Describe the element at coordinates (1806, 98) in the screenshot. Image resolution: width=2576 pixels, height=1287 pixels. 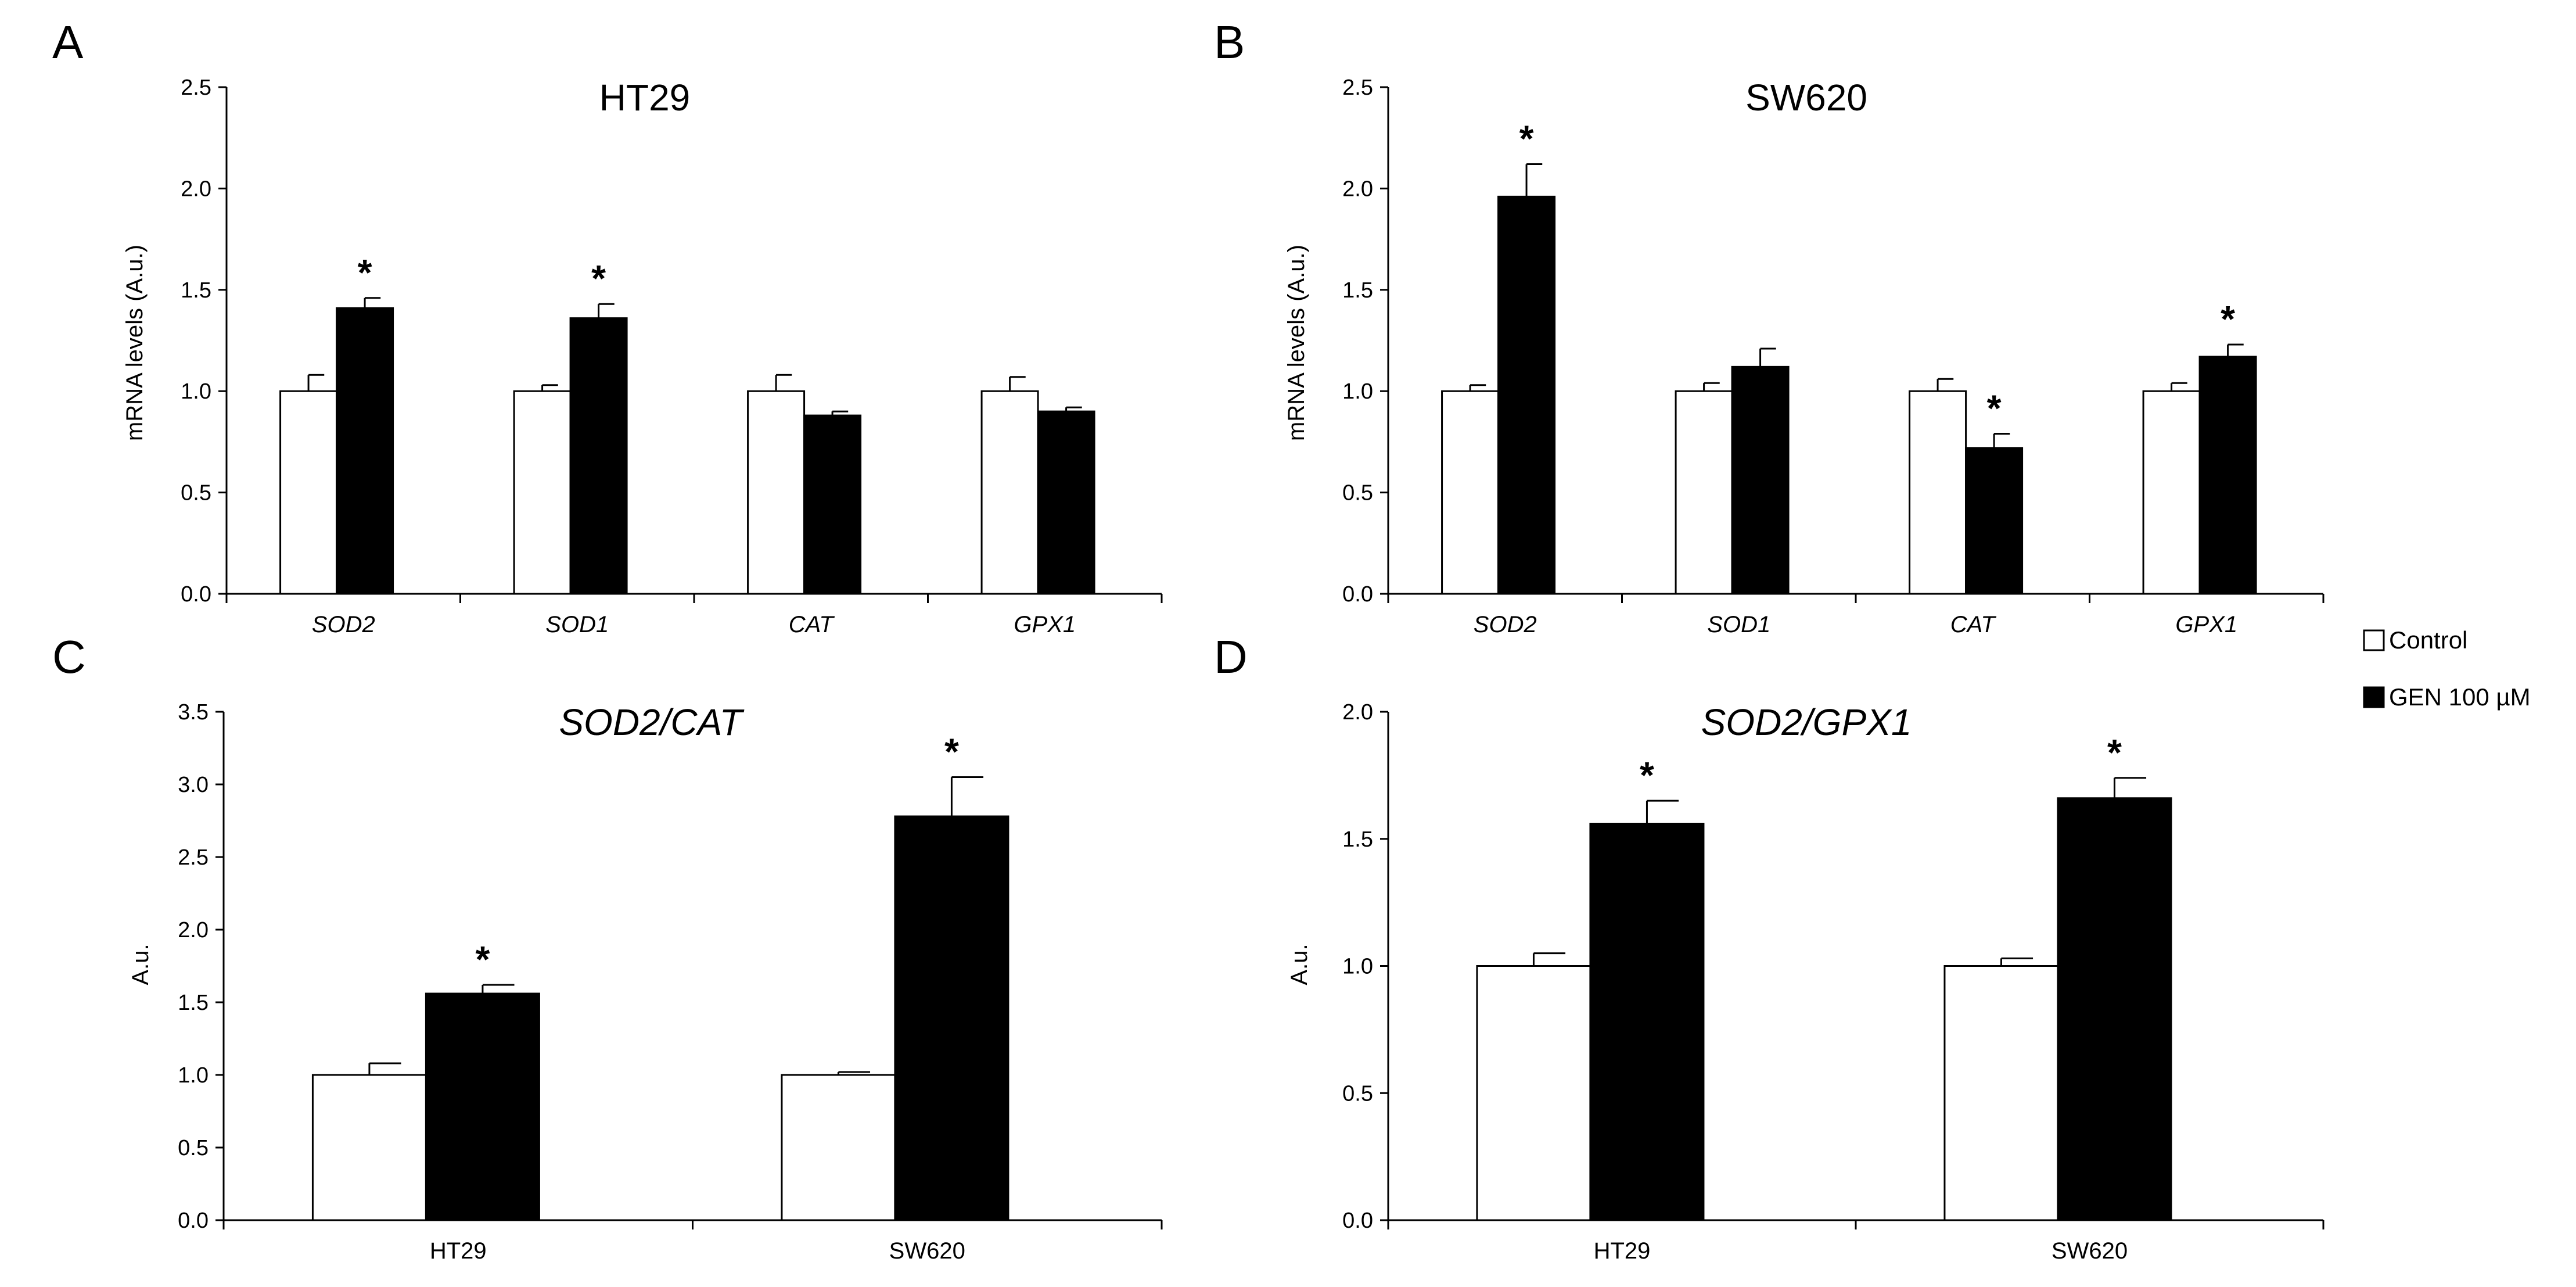
I see `chart-title: SW620` at that location.